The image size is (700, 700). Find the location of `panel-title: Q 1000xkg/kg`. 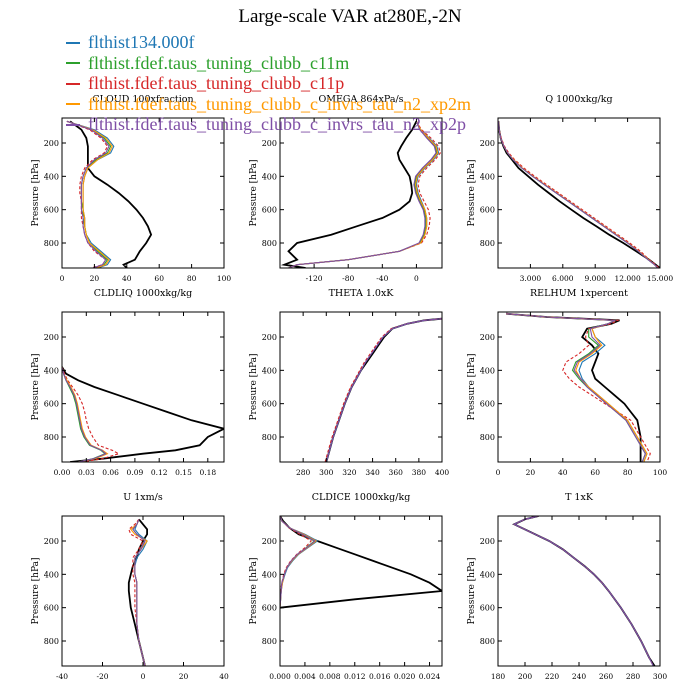

panel-title: Q 1000xkg/kg is located at coordinates (578, 99).